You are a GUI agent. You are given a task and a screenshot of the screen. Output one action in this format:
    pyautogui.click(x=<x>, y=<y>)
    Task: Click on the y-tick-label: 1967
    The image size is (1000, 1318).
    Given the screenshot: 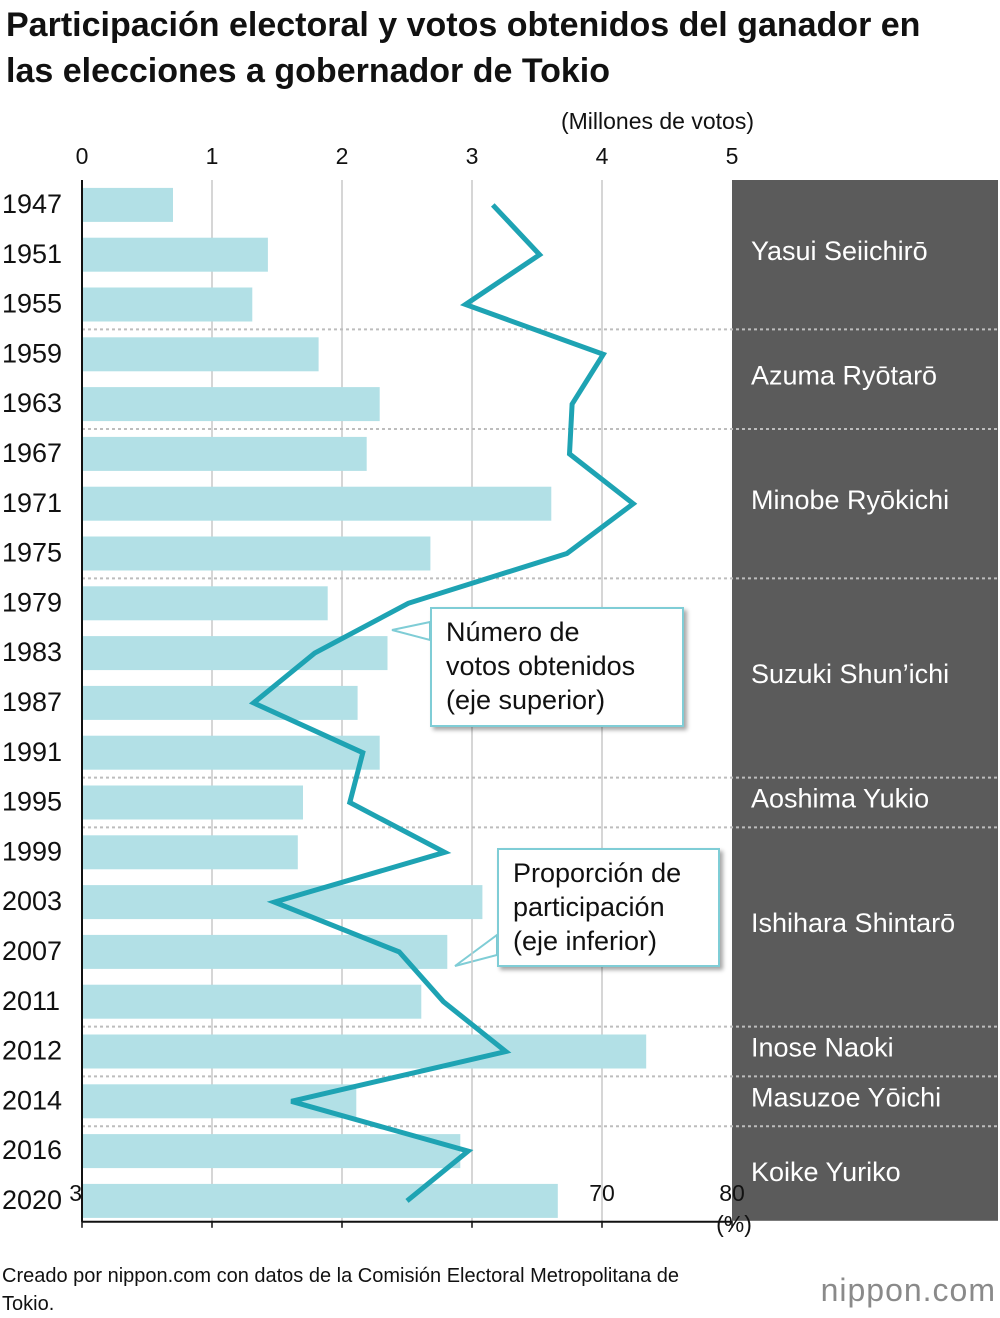 What is the action you would take?
    pyautogui.click(x=32, y=453)
    